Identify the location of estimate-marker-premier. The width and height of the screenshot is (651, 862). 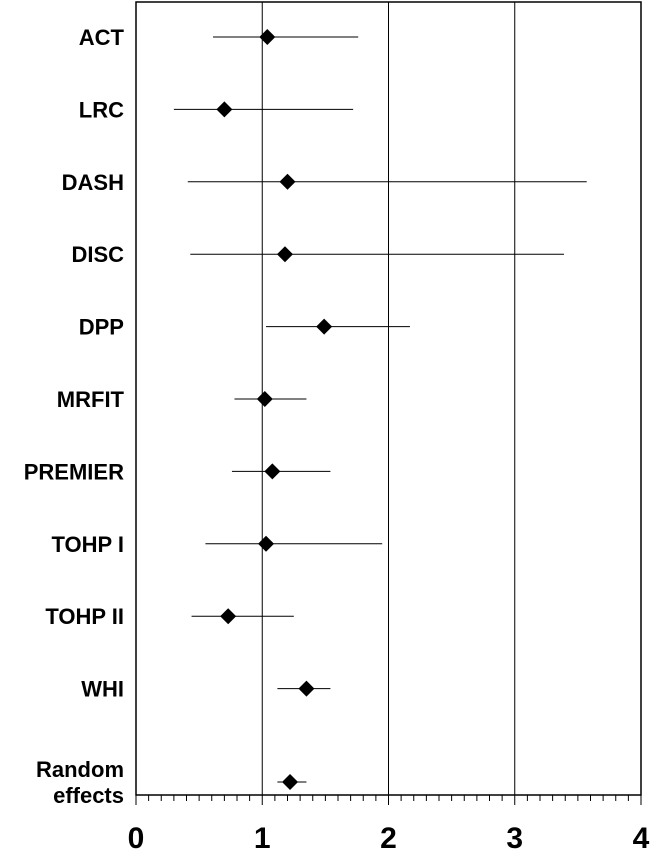
(272, 471).